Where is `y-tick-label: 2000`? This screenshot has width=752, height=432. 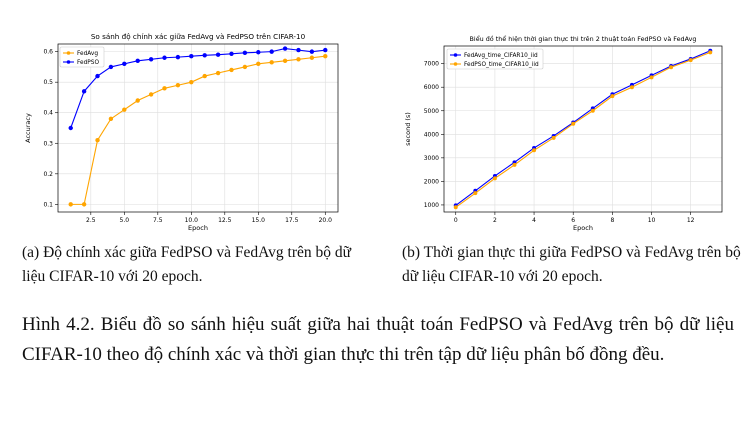 y-tick-label: 2000 is located at coordinates (431, 181).